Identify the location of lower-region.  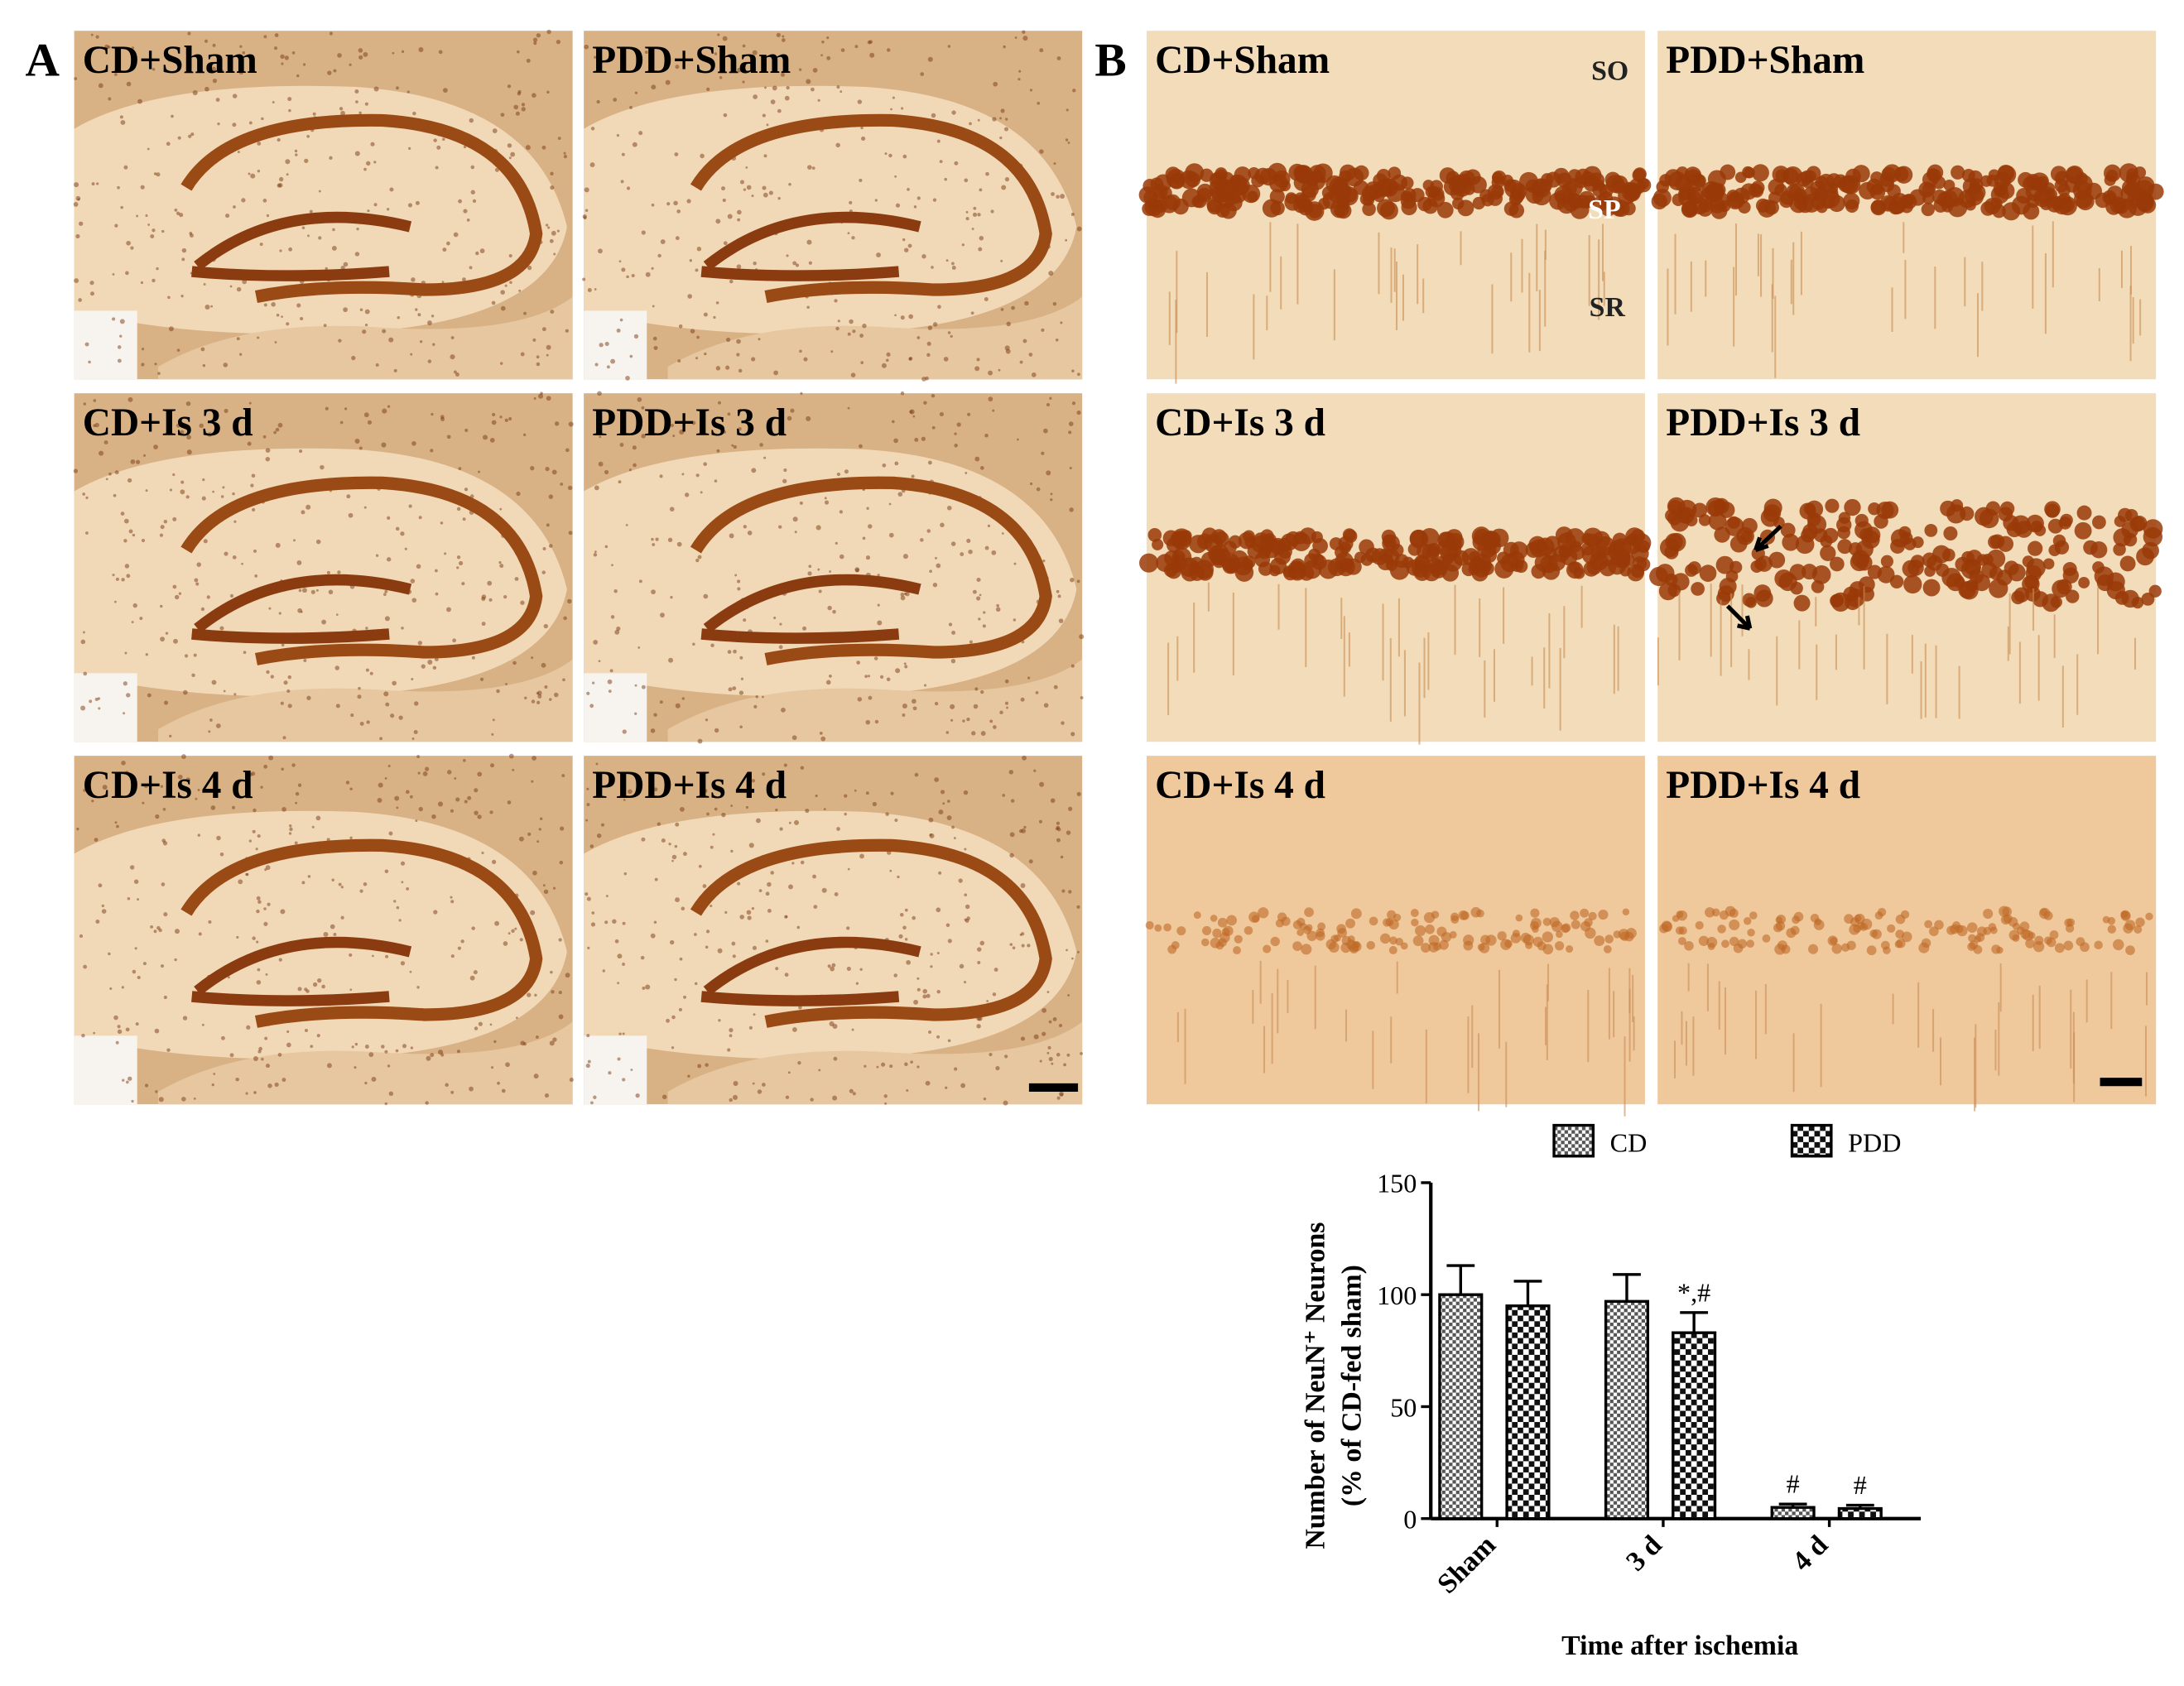
(365, 700).